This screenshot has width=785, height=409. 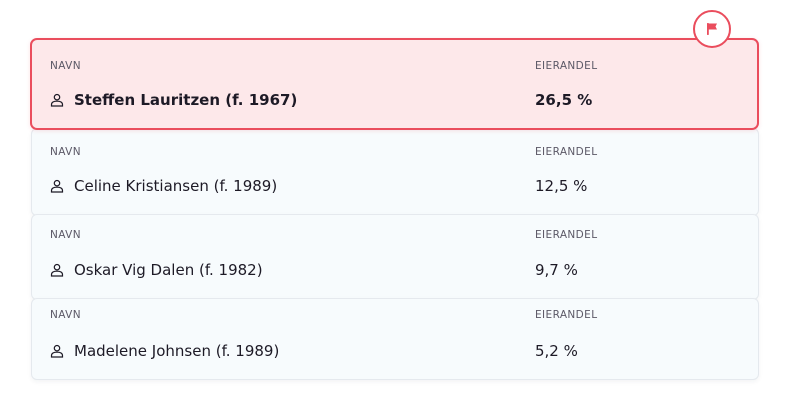 I want to click on owner-name: Oskar Vig Dalen (f. 1982), so click(x=168, y=270).